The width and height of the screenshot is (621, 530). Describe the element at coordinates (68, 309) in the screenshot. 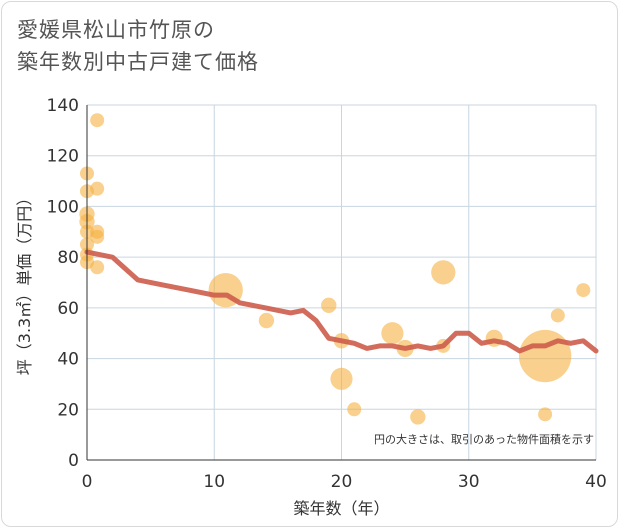

I see `y-tick-label: 60` at that location.